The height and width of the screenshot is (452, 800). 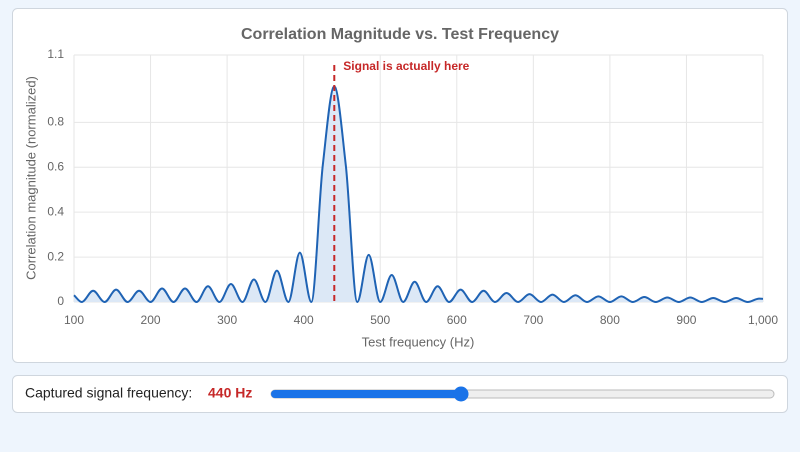 What do you see at coordinates (227, 320) in the screenshot?
I see `x-tick-label: 300` at bounding box center [227, 320].